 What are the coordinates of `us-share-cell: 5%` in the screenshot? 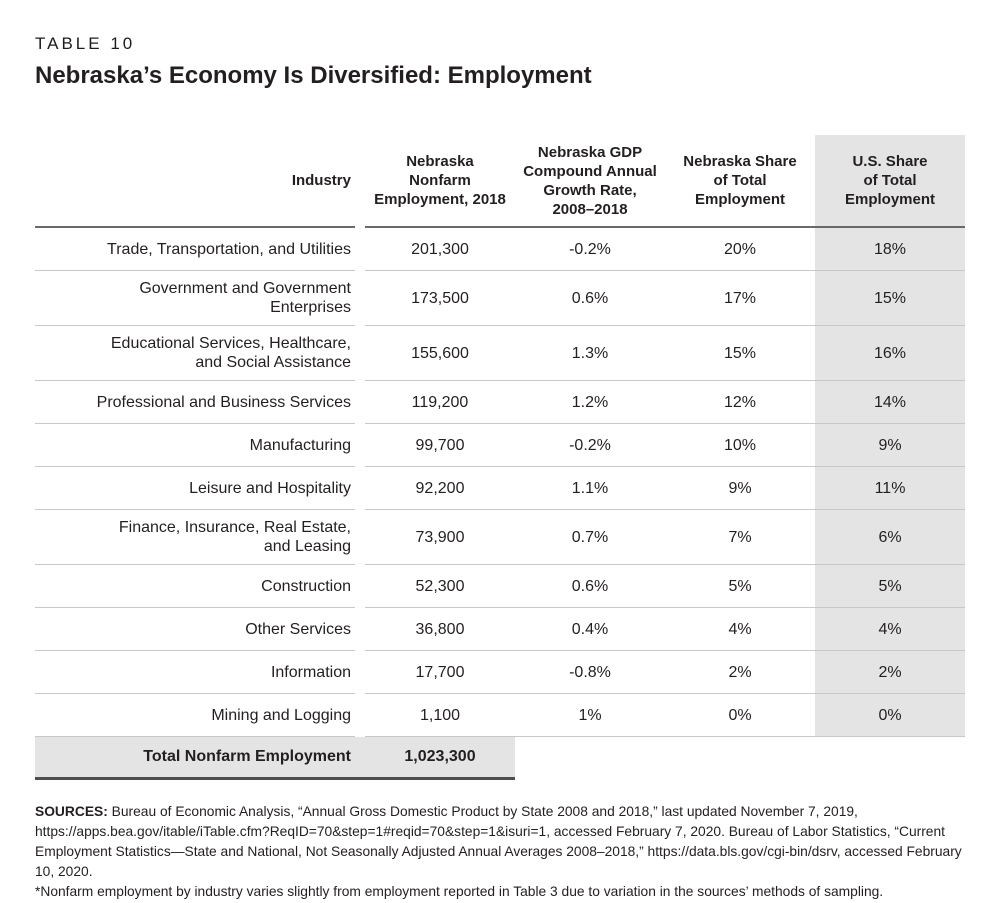 It's located at (890, 586).